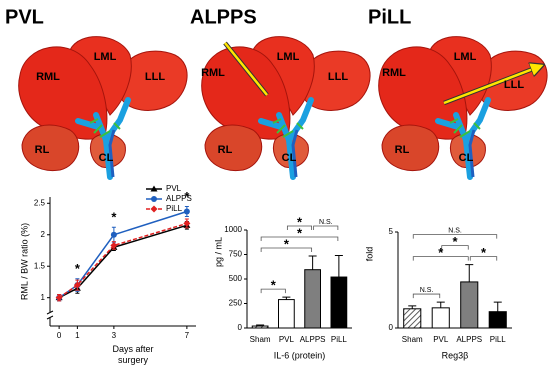 This screenshot has width=550, height=381. Describe the element at coordinates (391, 231) in the screenshot. I see `y-tick-label: 5` at that location.